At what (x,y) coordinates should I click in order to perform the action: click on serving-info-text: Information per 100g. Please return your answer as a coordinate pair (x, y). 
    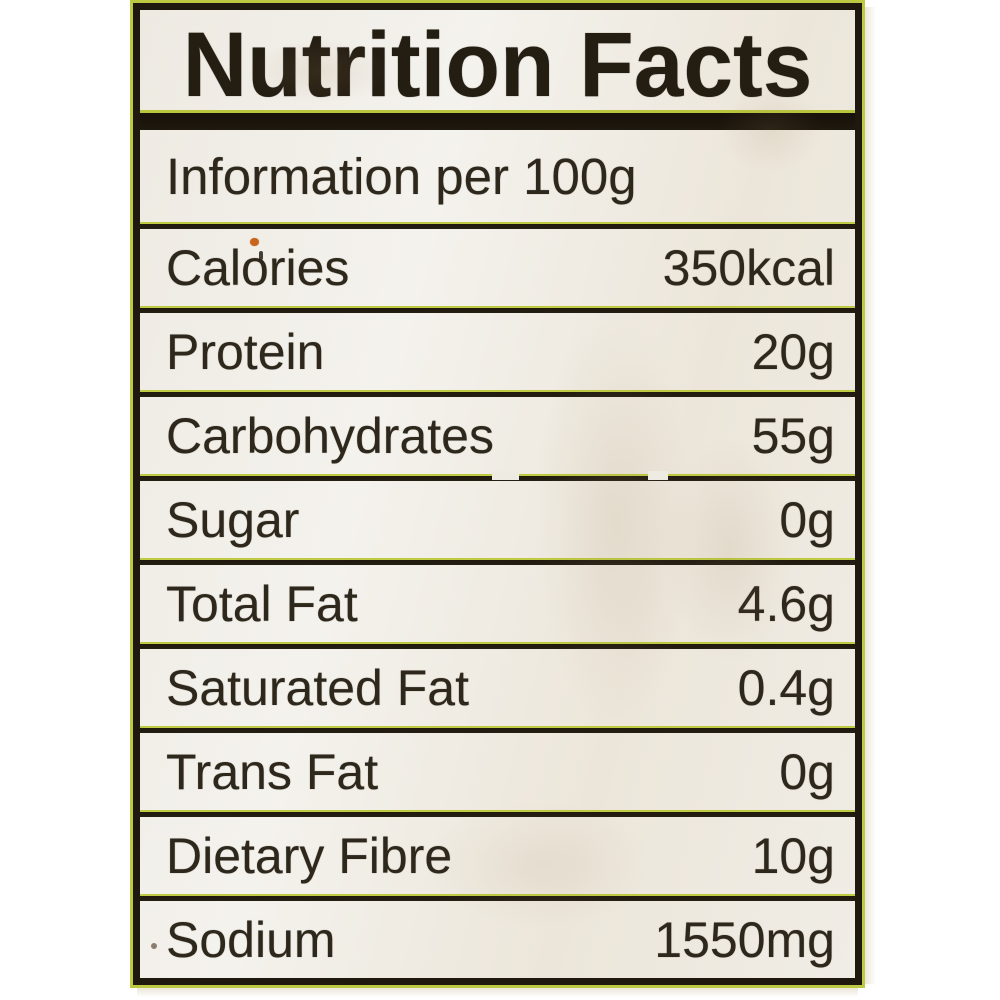
    Looking at the image, I should click on (401, 176).